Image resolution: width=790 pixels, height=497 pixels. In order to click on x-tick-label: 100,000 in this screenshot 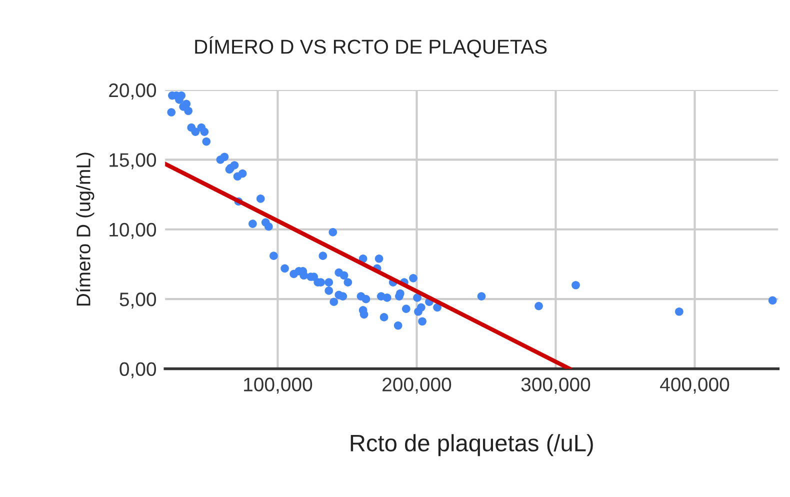, I will do `click(278, 386)`.